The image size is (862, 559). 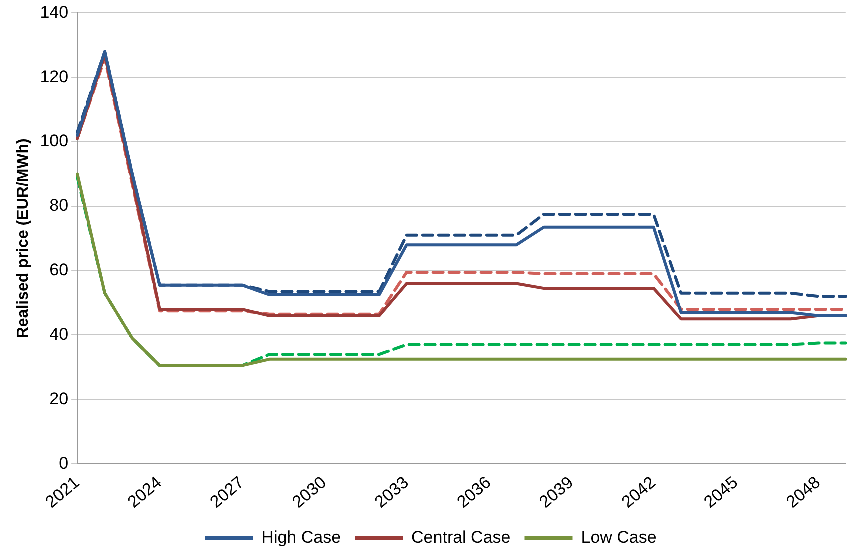 I want to click on y-tick-label: 0, so click(x=64, y=463).